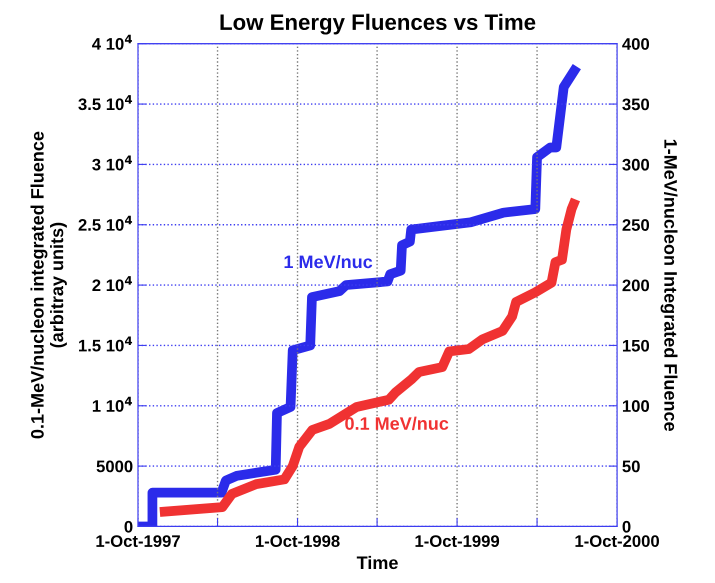 The width and height of the screenshot is (715, 583). What do you see at coordinates (105, 223) in the screenshot?
I see `y-tick-label: 2.5 10$^{4}$` at bounding box center [105, 223].